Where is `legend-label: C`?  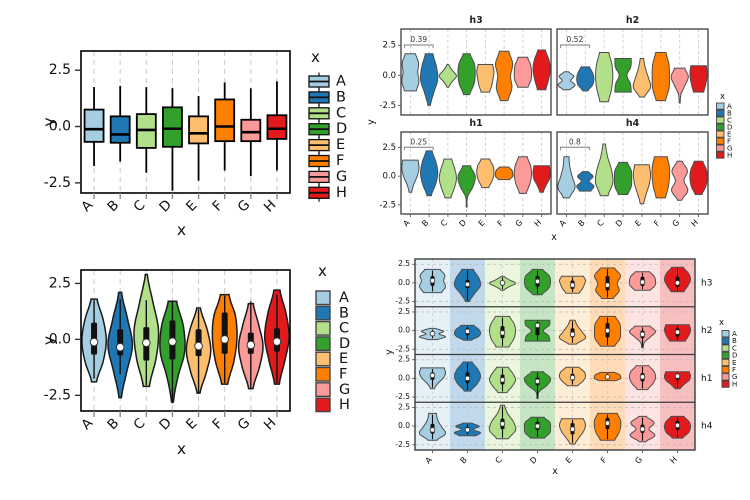 legend-label: C is located at coordinates (341, 113).